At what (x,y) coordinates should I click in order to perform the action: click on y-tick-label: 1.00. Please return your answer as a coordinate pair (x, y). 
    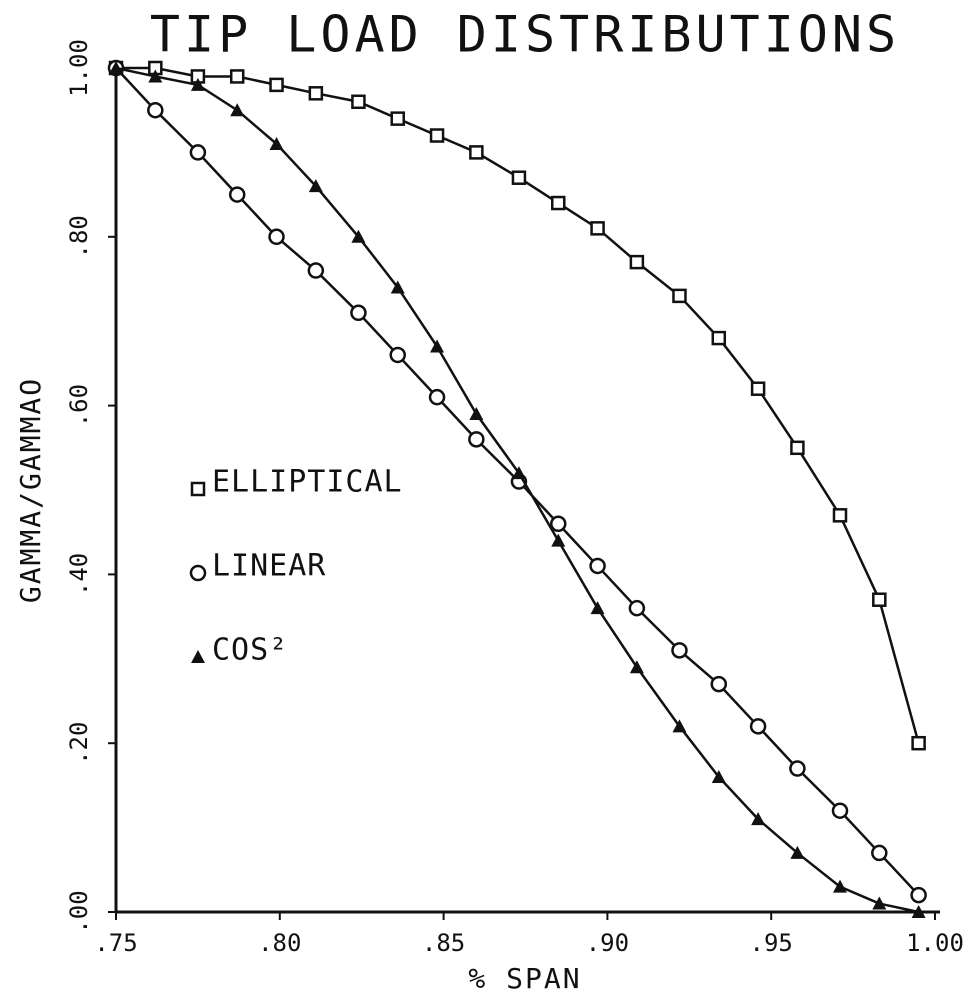
    Looking at the image, I should click on (79, 68).